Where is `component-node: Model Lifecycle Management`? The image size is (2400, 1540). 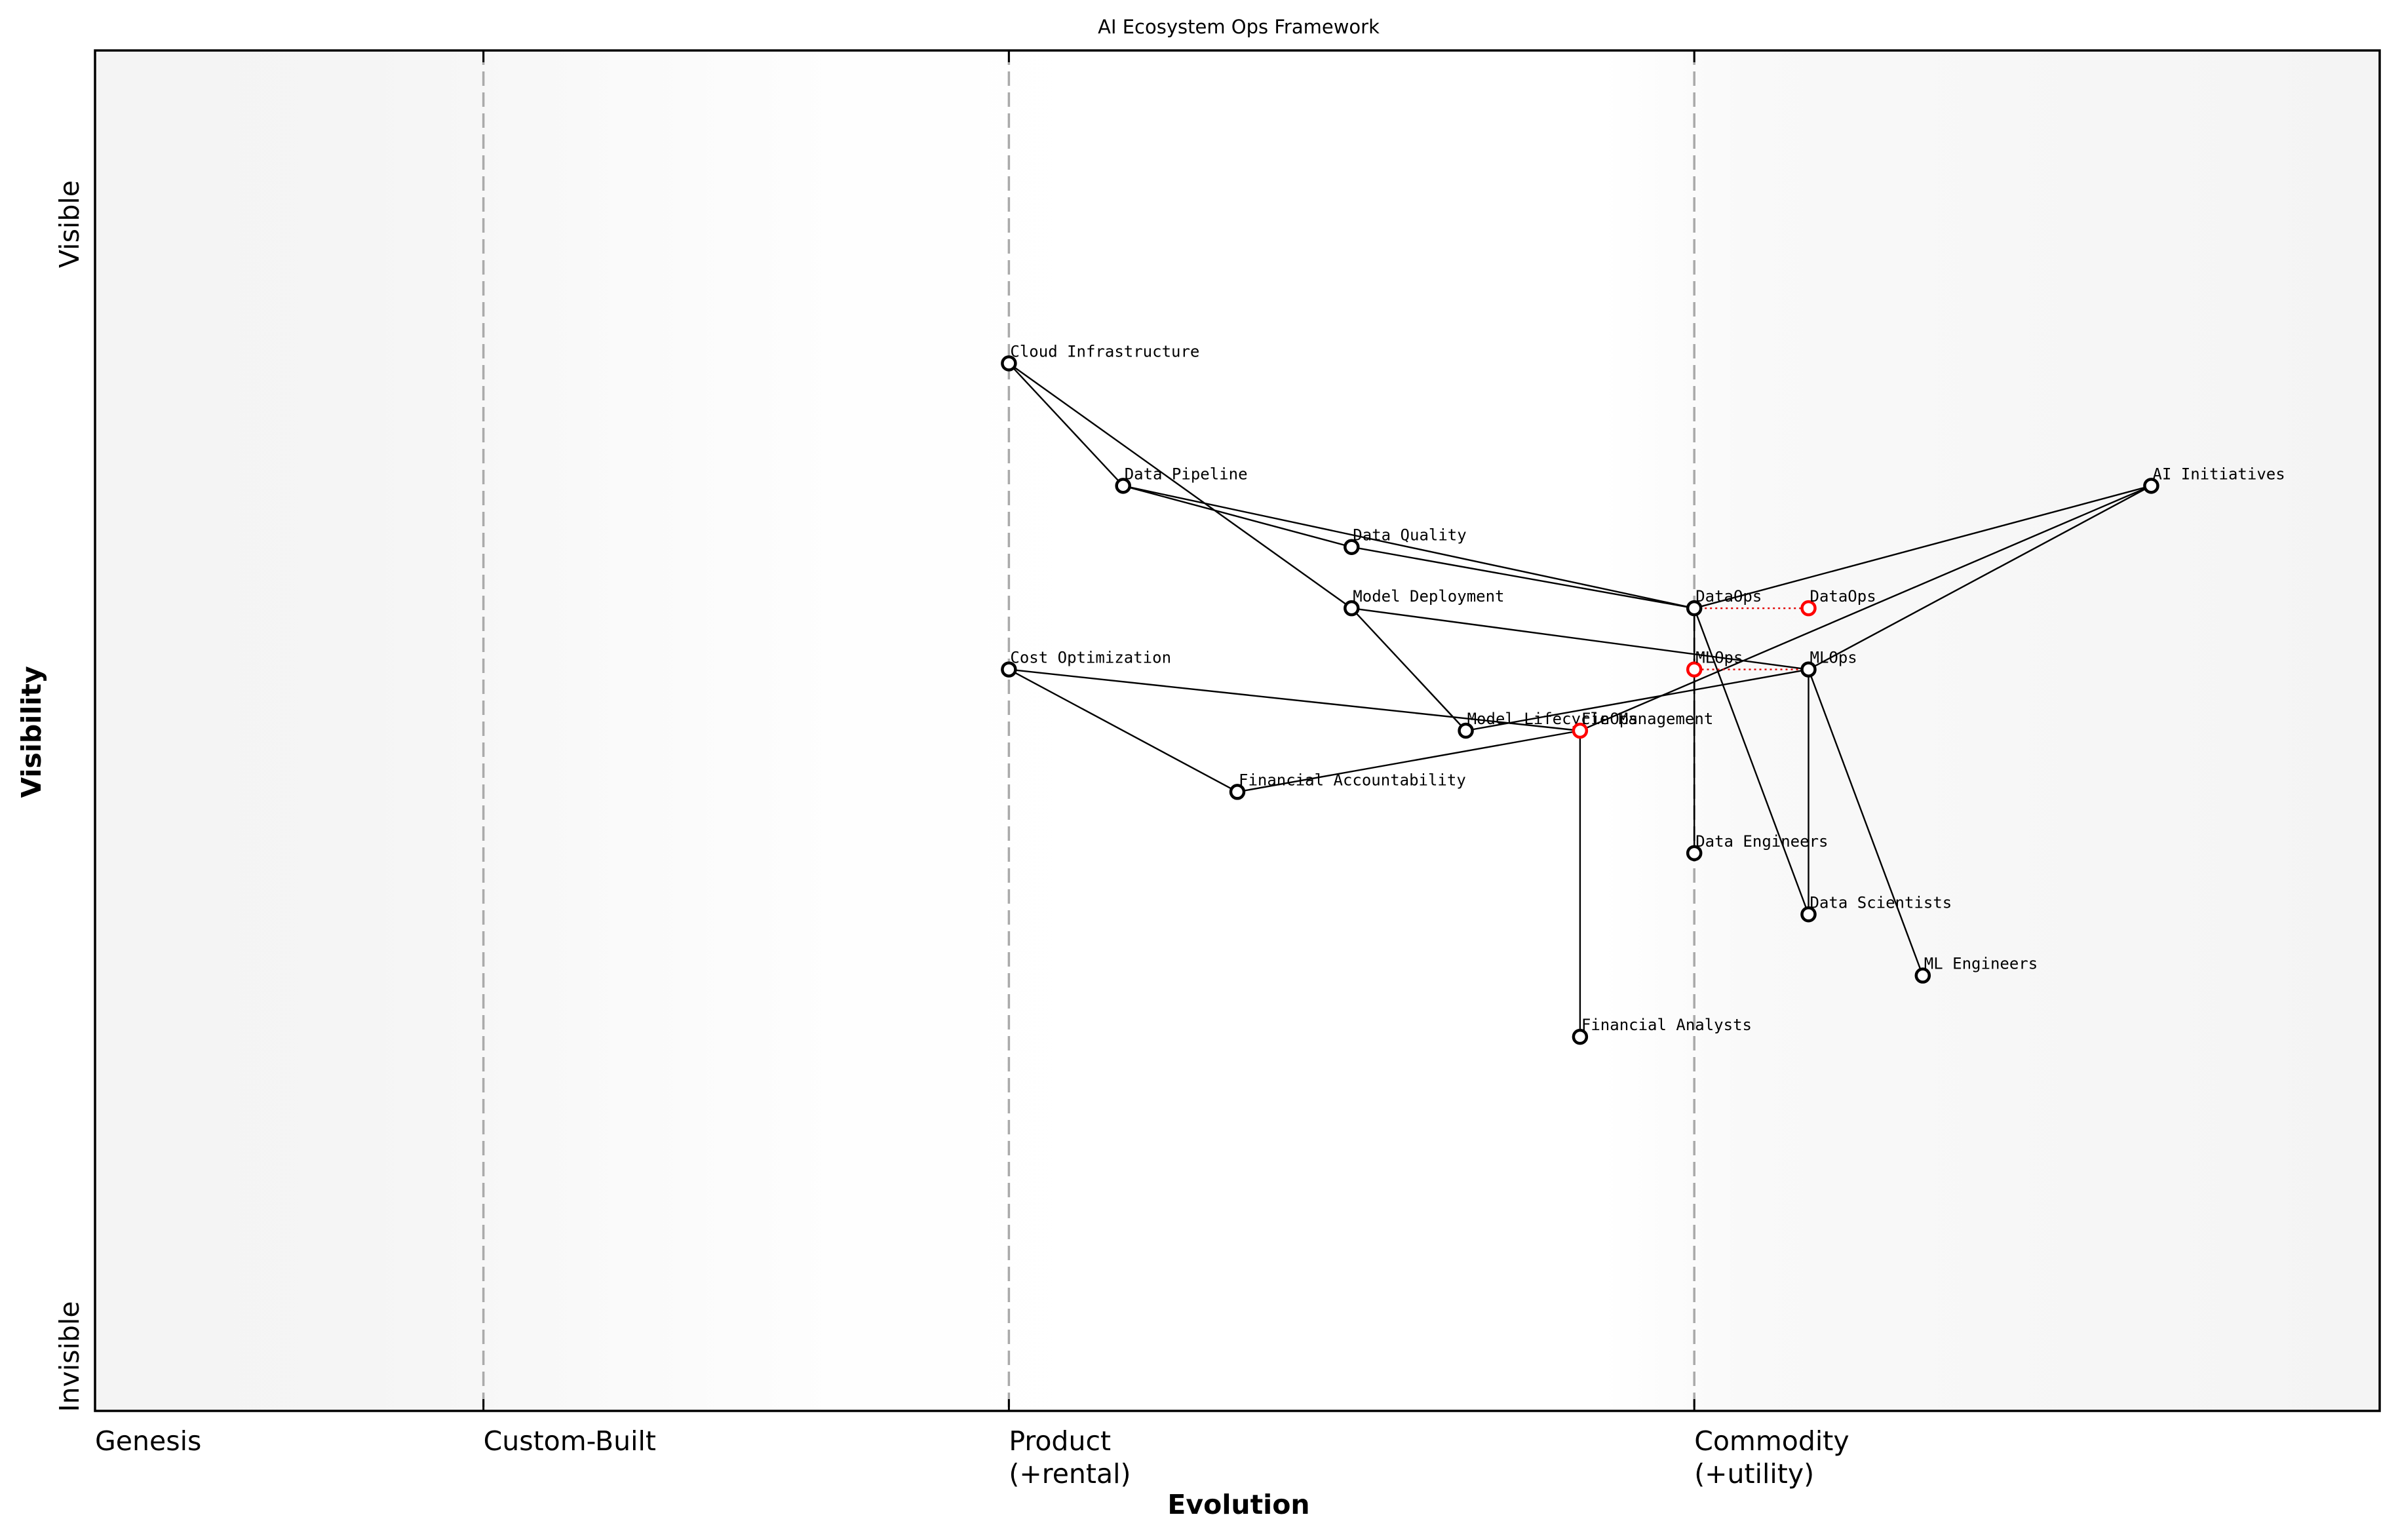
component-node: Model Lifecycle Management is located at coordinates (1586, 724).